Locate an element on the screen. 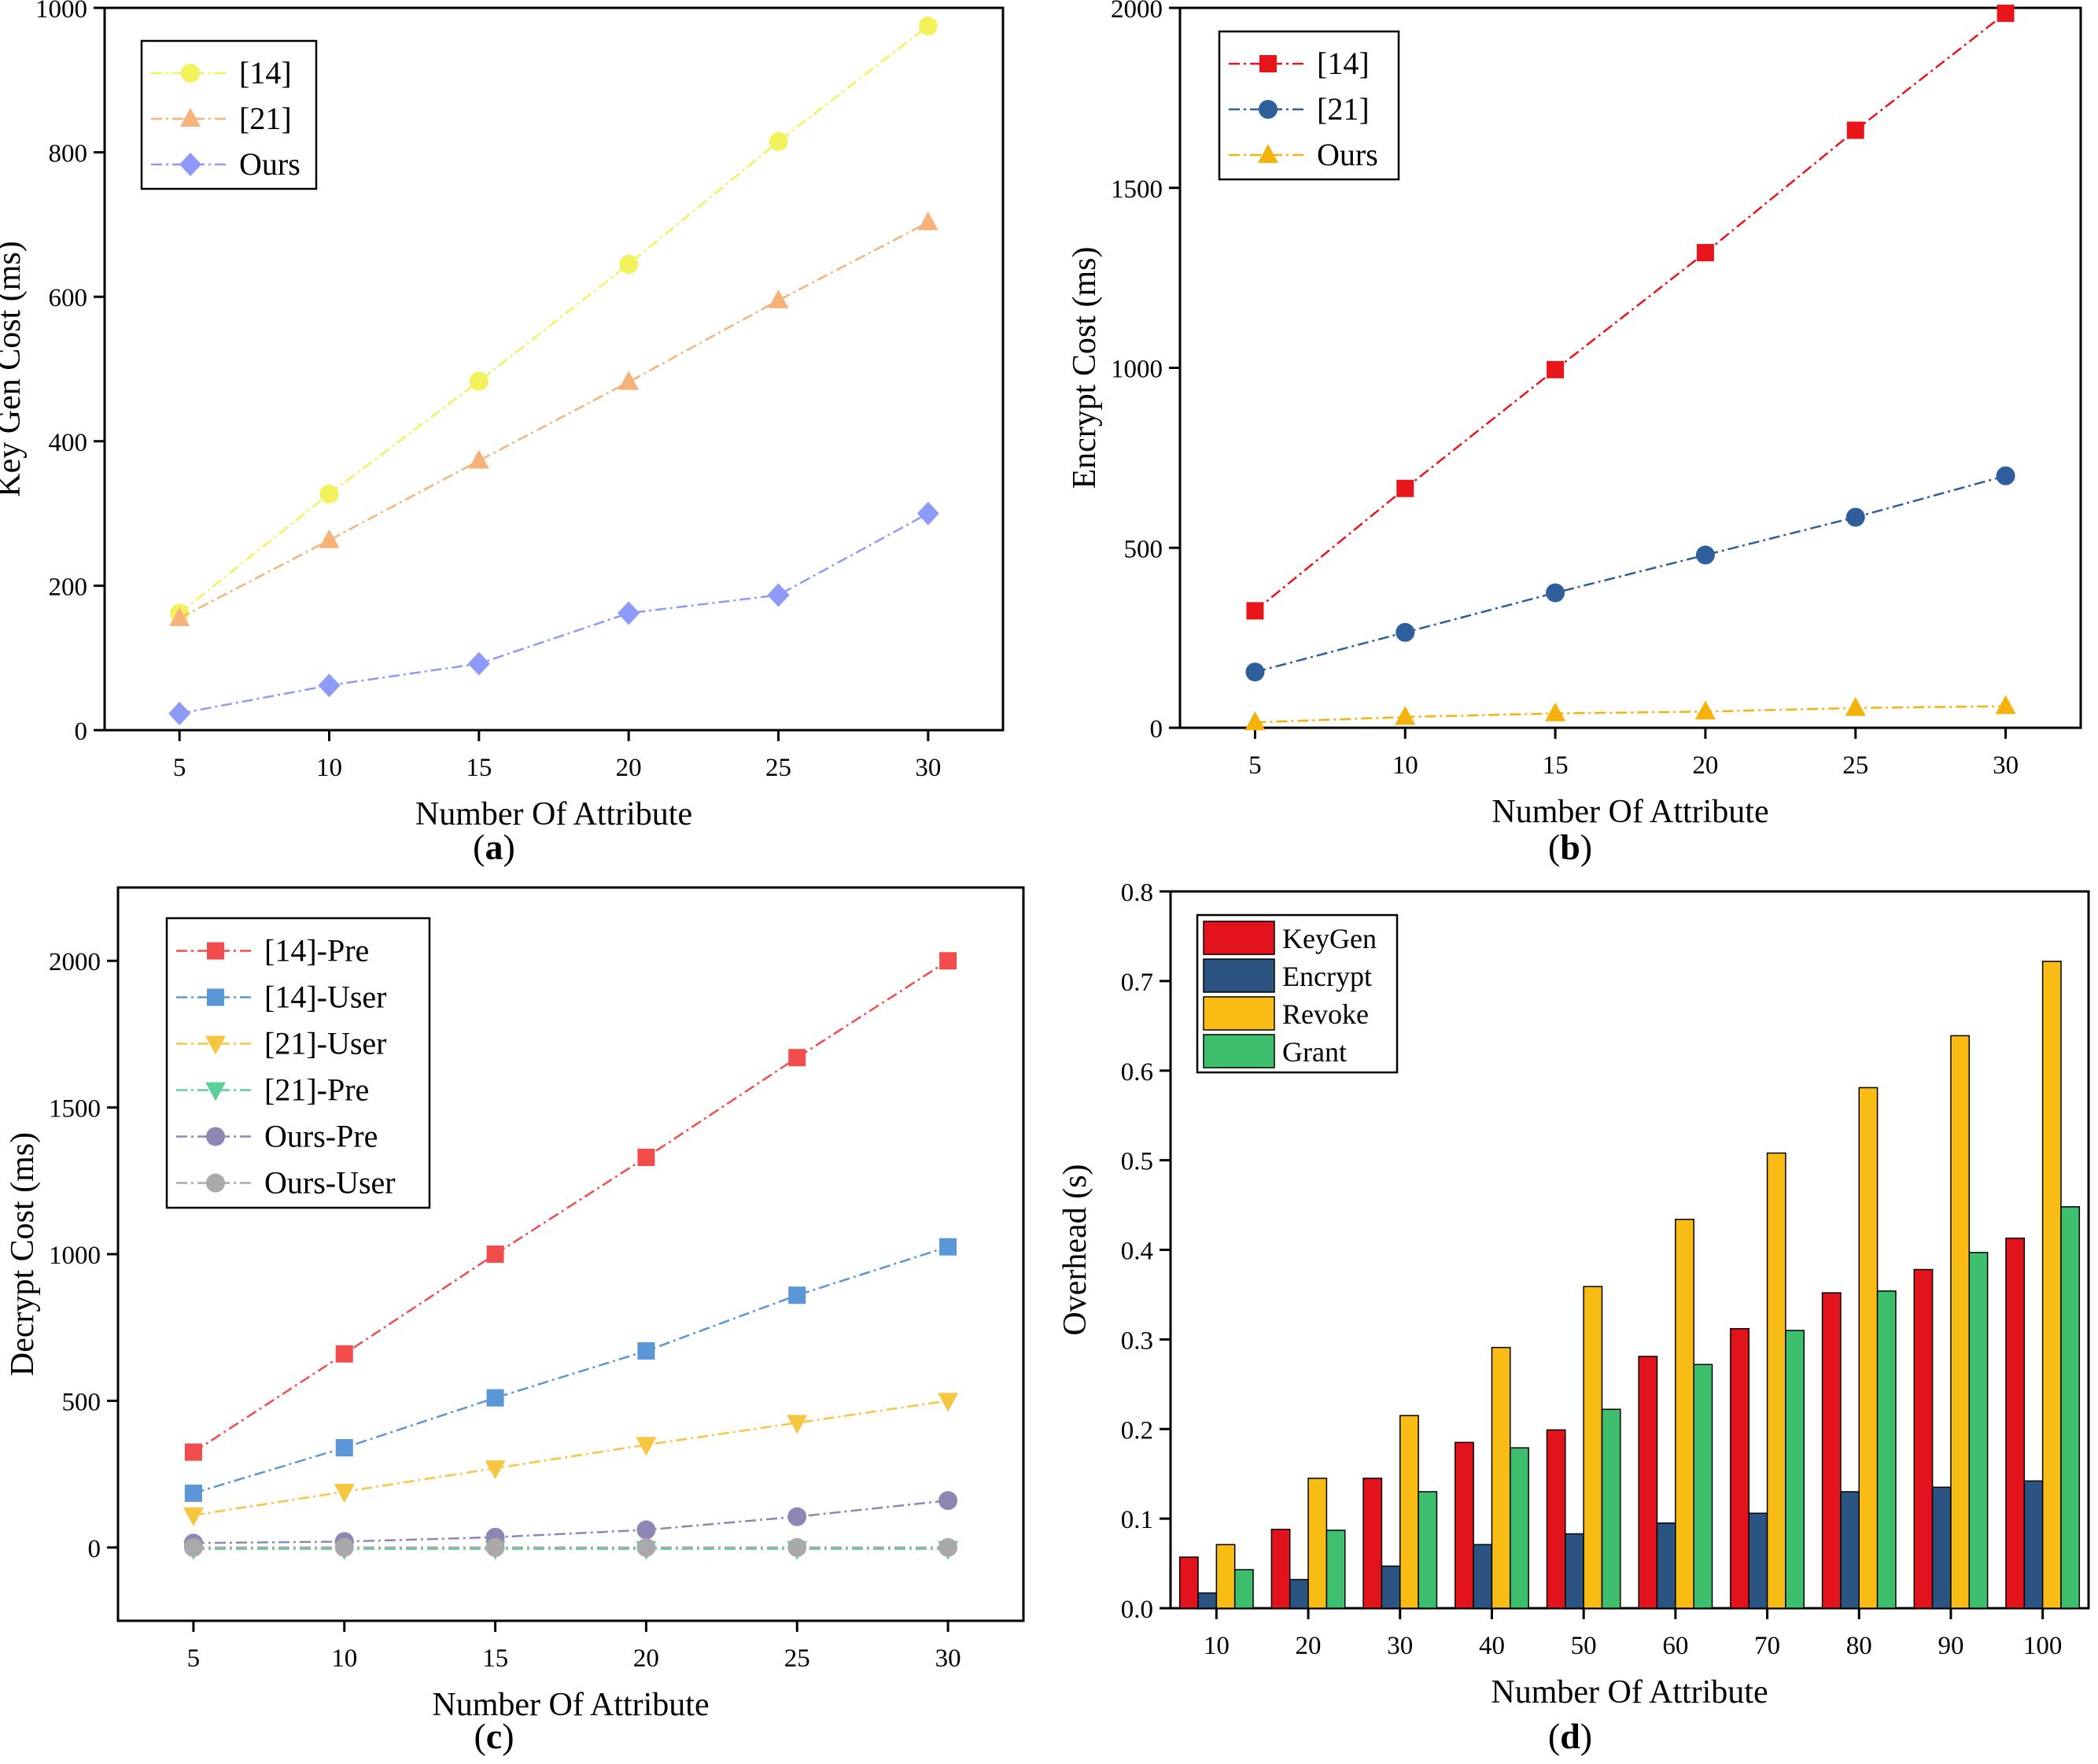  y-axis-label: Encrypt Cost (ms) is located at coordinates (1085, 368).